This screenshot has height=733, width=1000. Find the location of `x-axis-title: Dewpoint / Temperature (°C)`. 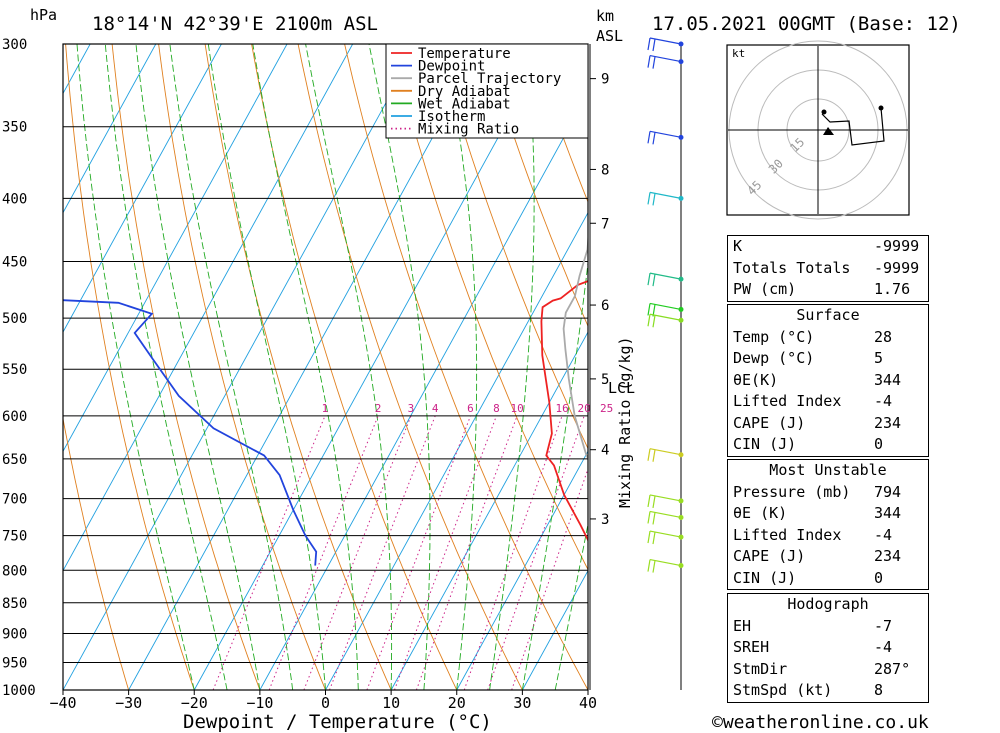

x-axis-title: Dewpoint / Temperature (°C) is located at coordinates (337, 722).